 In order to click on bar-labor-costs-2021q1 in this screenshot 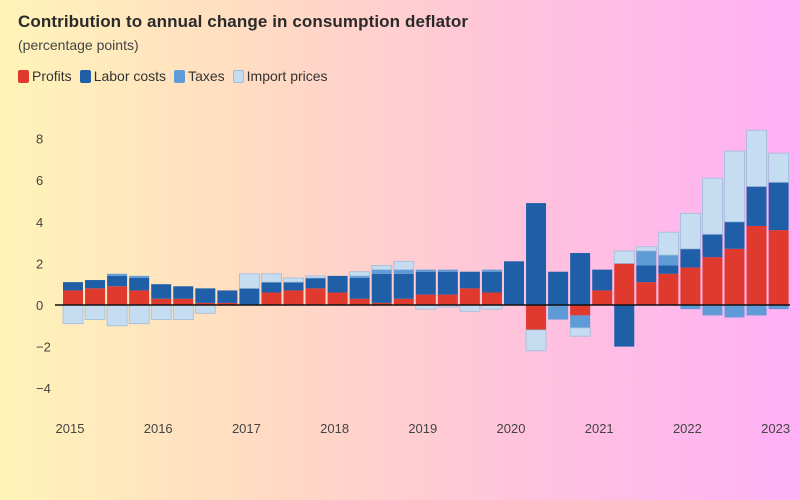, I will do `click(602, 280)`.